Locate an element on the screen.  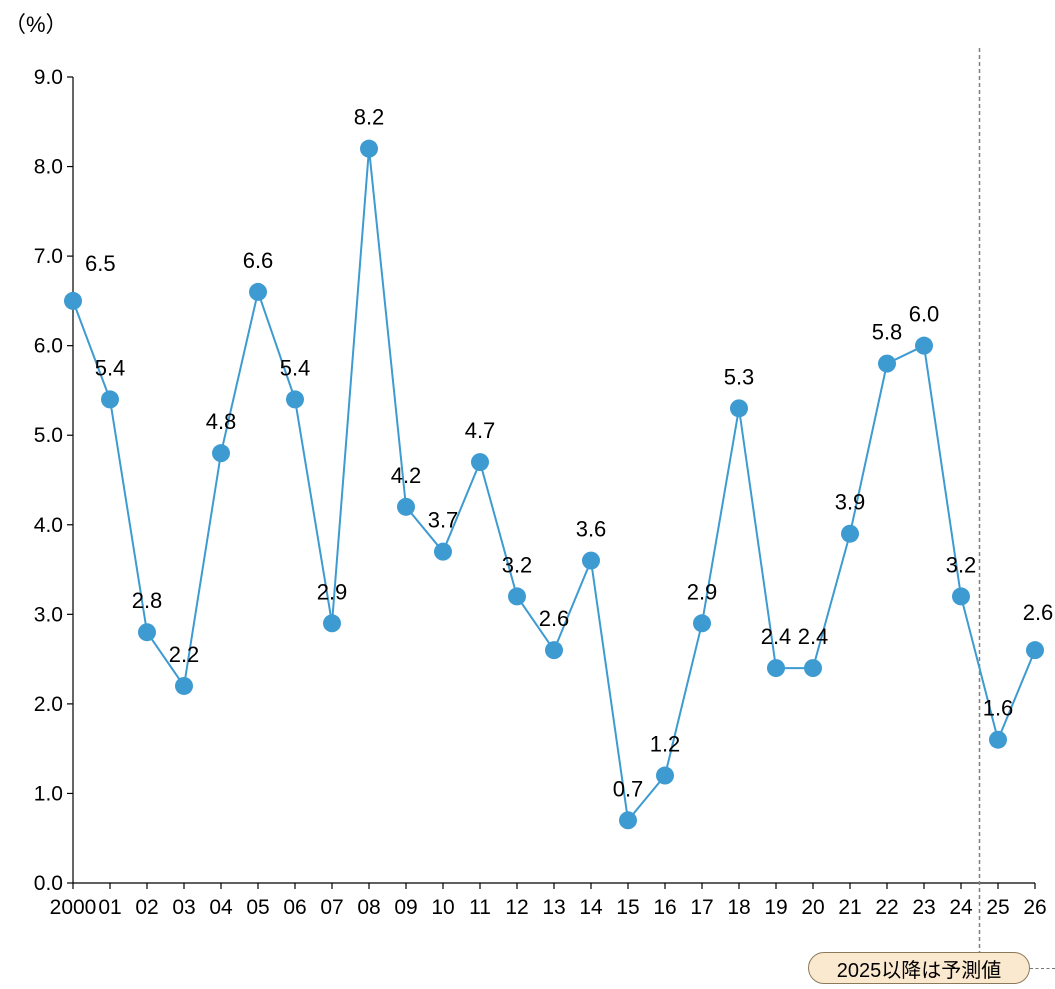
data-label: 4.2 is located at coordinates (406, 475).